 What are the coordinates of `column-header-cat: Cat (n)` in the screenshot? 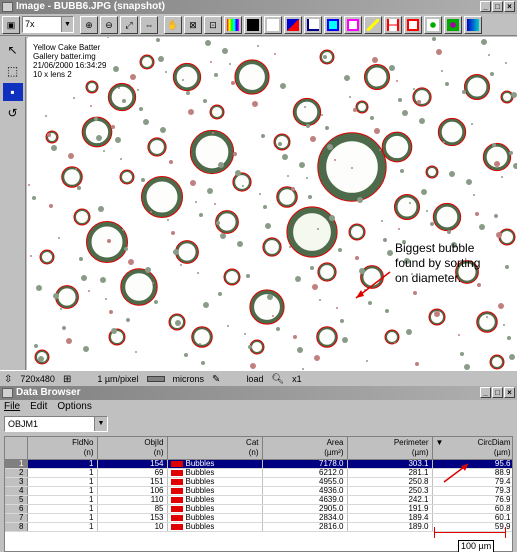 It's located at (215, 448).